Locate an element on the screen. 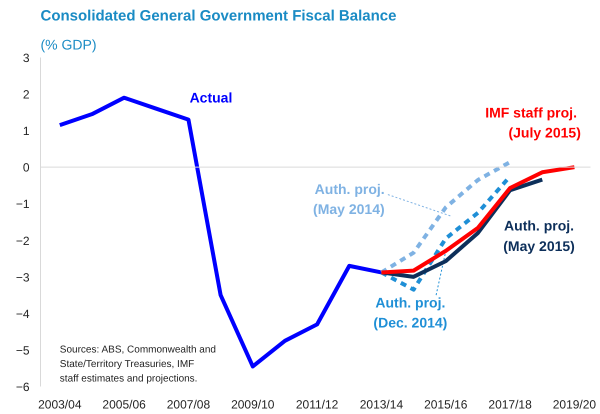  x-tick-label: 2011/12 is located at coordinates (317, 405).